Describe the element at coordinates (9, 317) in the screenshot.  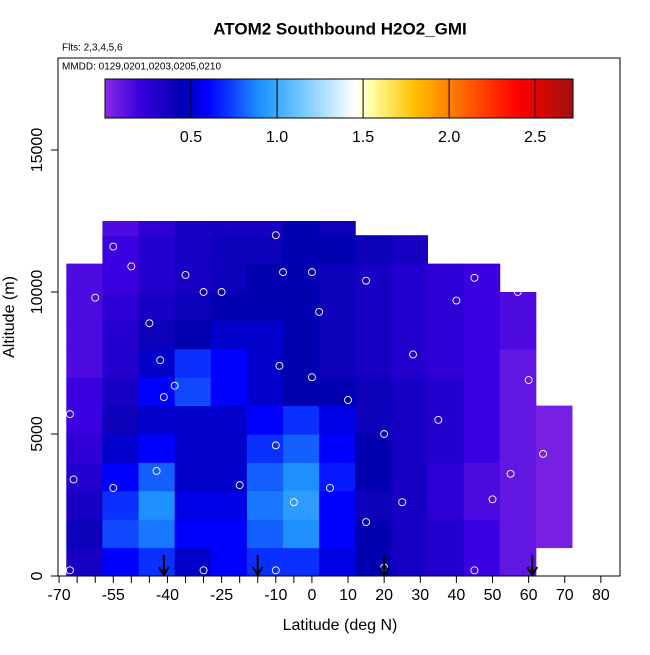
I see `y-axis-label: Altitude (m)` at that location.